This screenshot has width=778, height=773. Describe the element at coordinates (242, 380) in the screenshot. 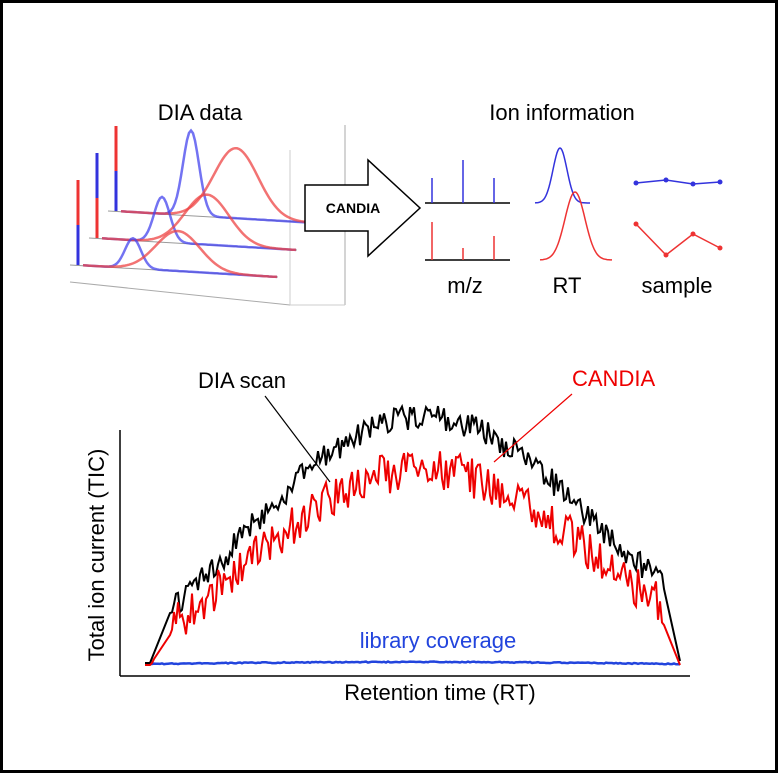

I see `annotation: DIA scan` at that location.